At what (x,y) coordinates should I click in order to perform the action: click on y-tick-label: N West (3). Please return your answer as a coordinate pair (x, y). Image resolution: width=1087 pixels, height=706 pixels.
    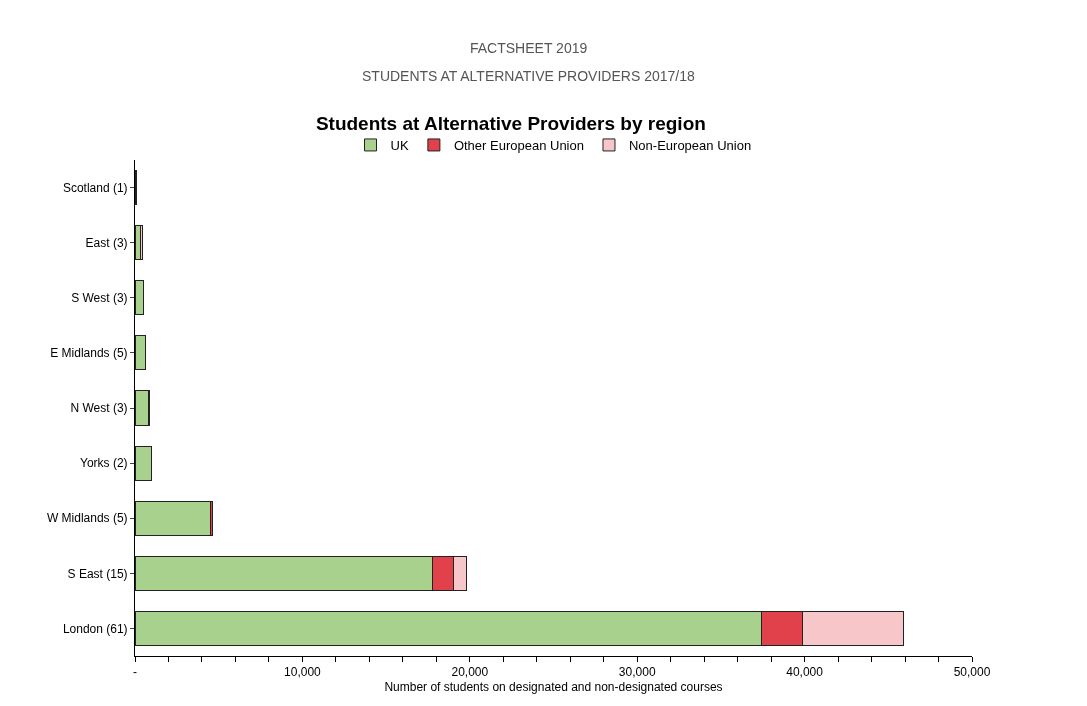
    Looking at the image, I should click on (99, 408).